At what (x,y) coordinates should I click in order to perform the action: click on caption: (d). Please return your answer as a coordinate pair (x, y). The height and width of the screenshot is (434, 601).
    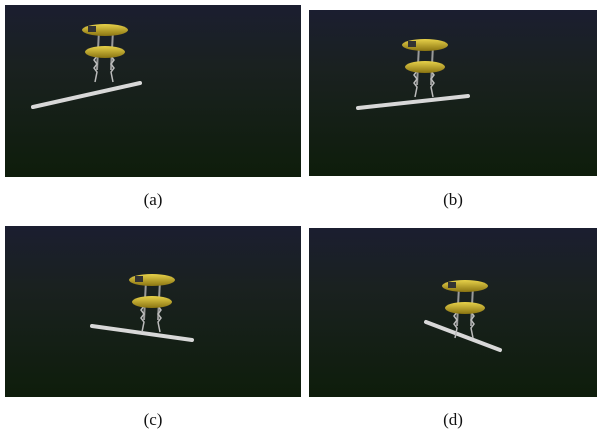
    Looking at the image, I should click on (453, 419).